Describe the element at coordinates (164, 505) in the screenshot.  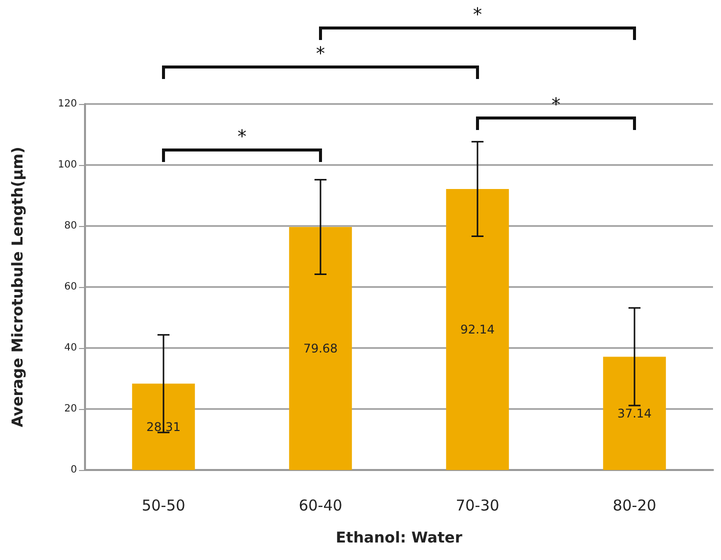
I see `x-tick-label: 50-50` at that location.